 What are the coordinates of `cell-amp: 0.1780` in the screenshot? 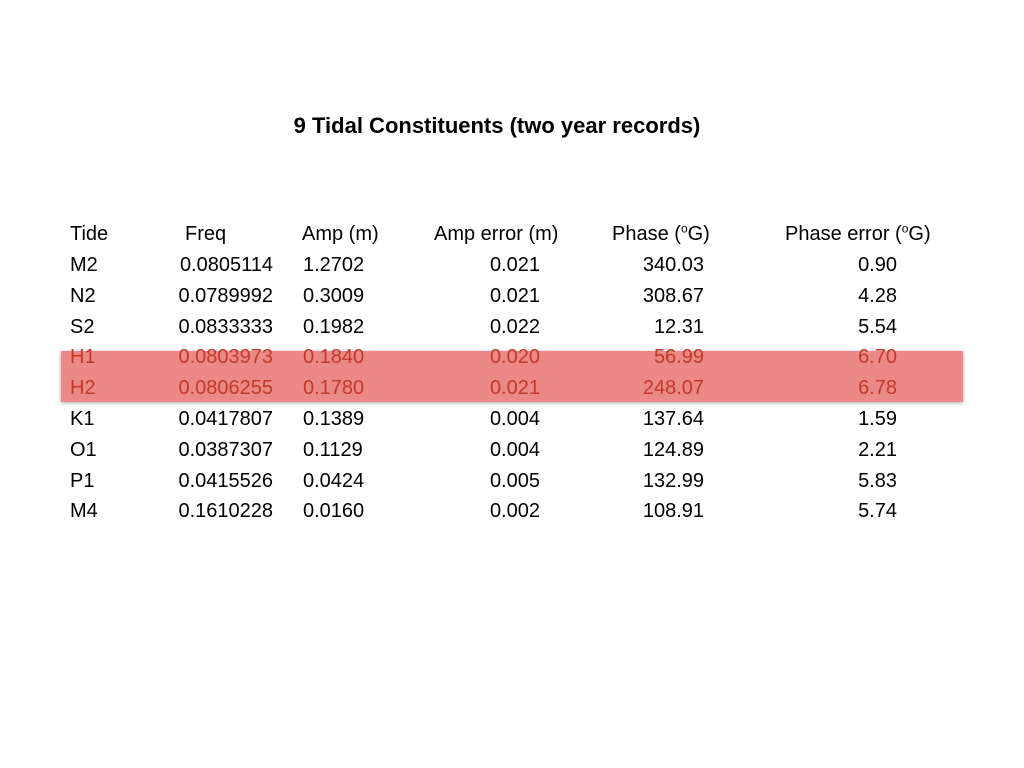 It's located at (334, 388).